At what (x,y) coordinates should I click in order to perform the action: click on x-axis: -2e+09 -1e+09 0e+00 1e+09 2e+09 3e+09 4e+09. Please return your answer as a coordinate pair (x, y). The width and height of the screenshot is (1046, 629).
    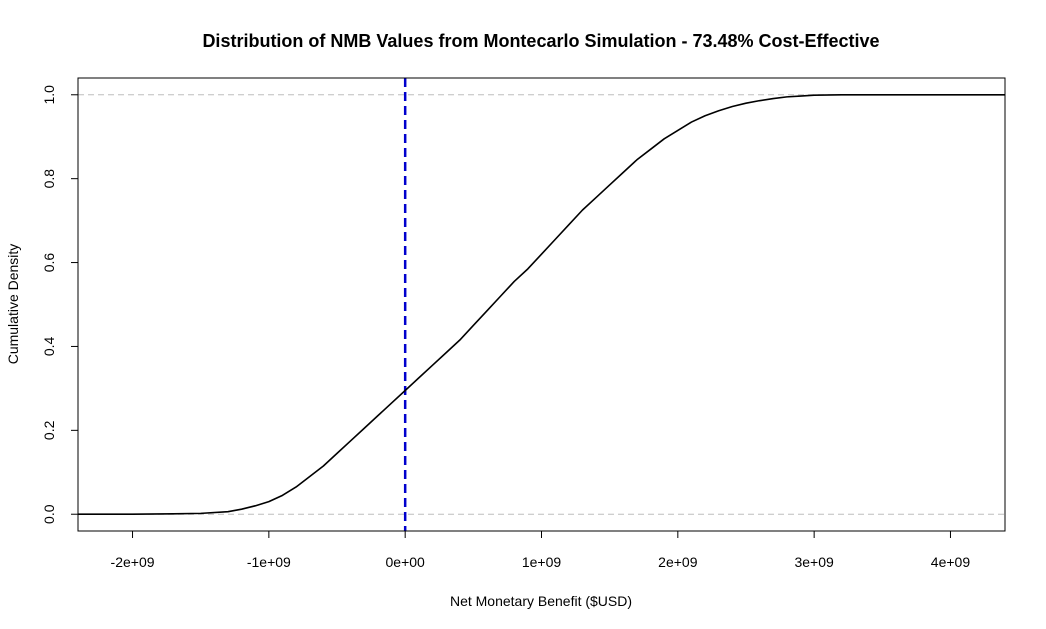
    Looking at the image, I should click on (541, 550).